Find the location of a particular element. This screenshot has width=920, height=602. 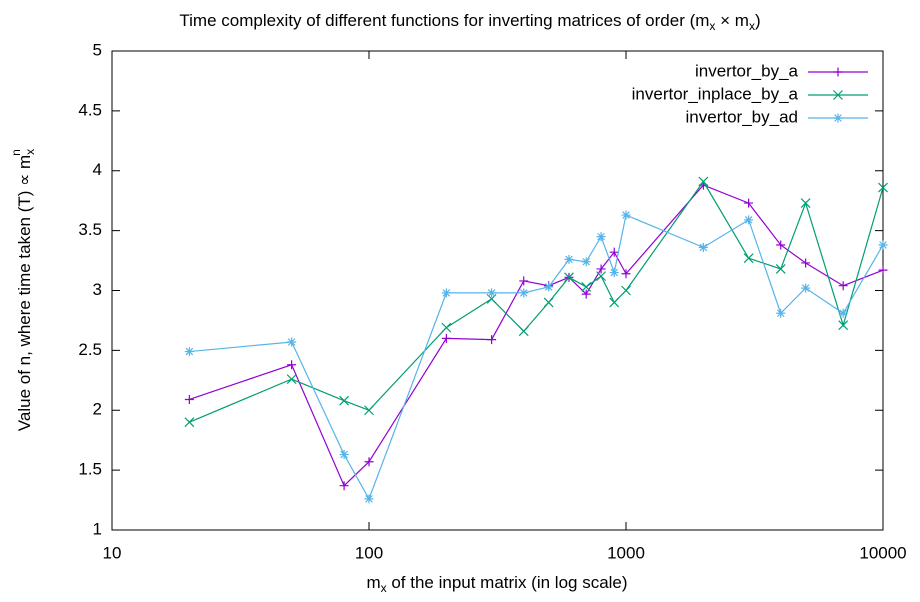

y-axis-label: Value of n, where time taken (T) ∝ mxn is located at coordinates (23, 290).